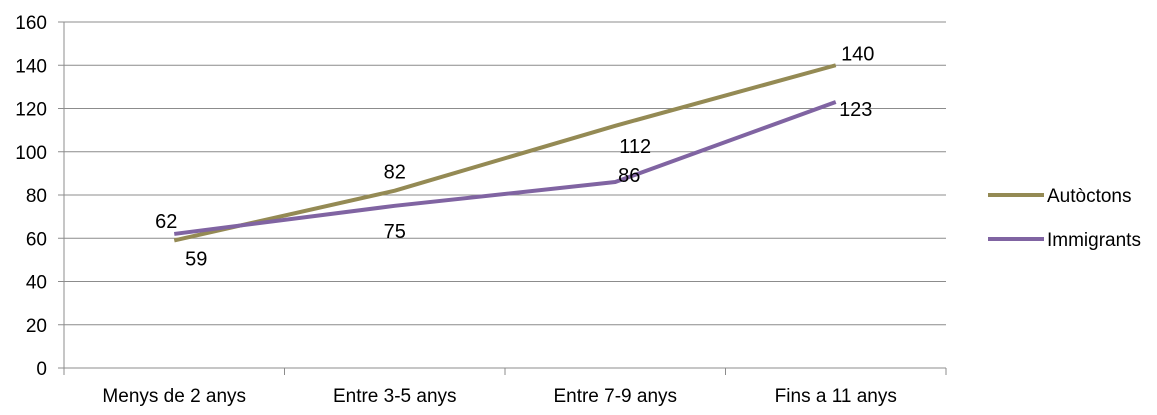 The width and height of the screenshot is (1157, 415). I want to click on data-label: 82, so click(395, 173).